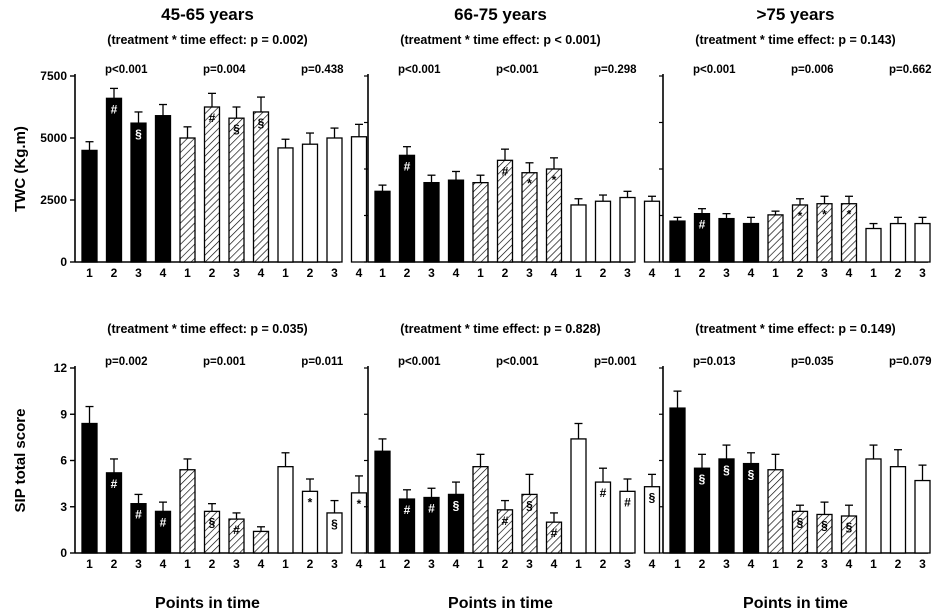 Image resolution: width=937 pixels, height=614 pixels. I want to click on p-value-label: p=0.002, so click(126, 362).